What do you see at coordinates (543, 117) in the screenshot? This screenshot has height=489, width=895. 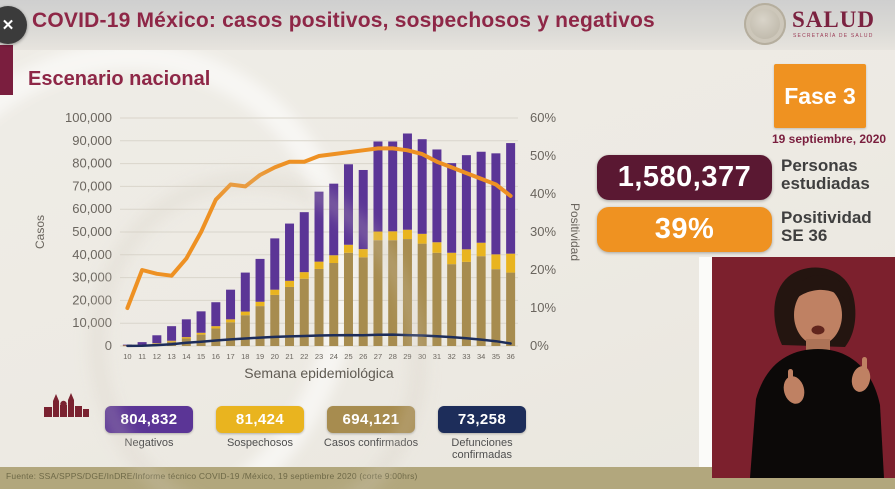 I see `svg-text: 60%` at bounding box center [543, 117].